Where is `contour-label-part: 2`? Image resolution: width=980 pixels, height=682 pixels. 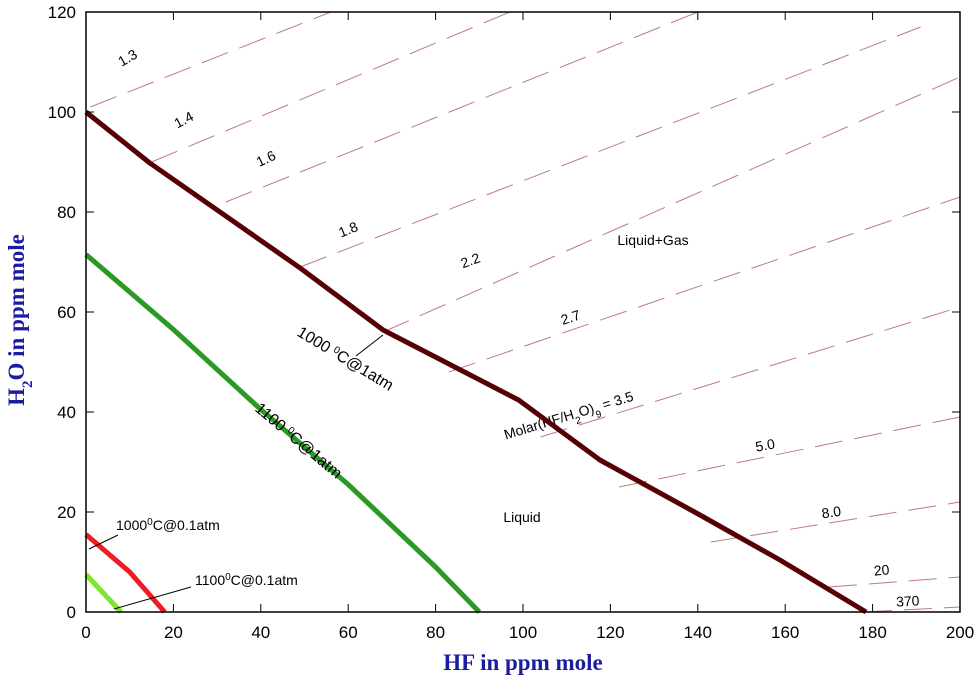
contour-label-part: 2 is located at coordinates (578, 420).